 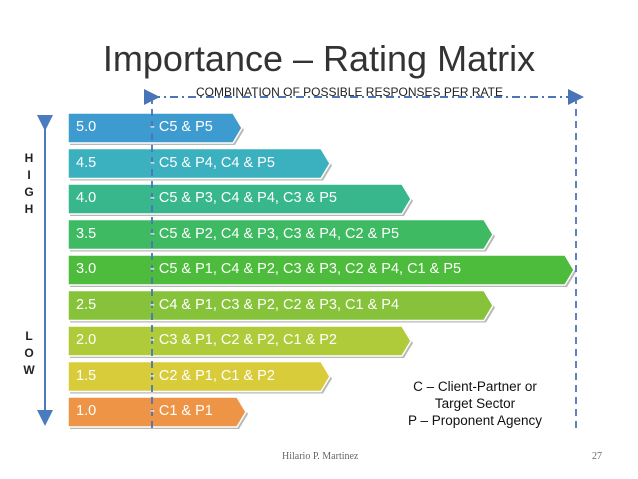 What do you see at coordinates (29, 336) in the screenshot?
I see `low-letter: L` at bounding box center [29, 336].